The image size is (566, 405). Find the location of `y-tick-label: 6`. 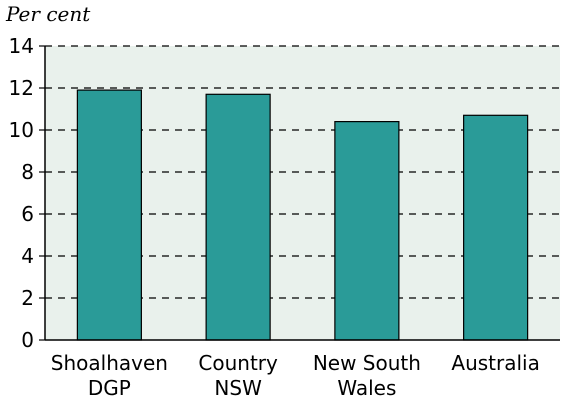

y-tick-label: 6 is located at coordinates (27, 214).